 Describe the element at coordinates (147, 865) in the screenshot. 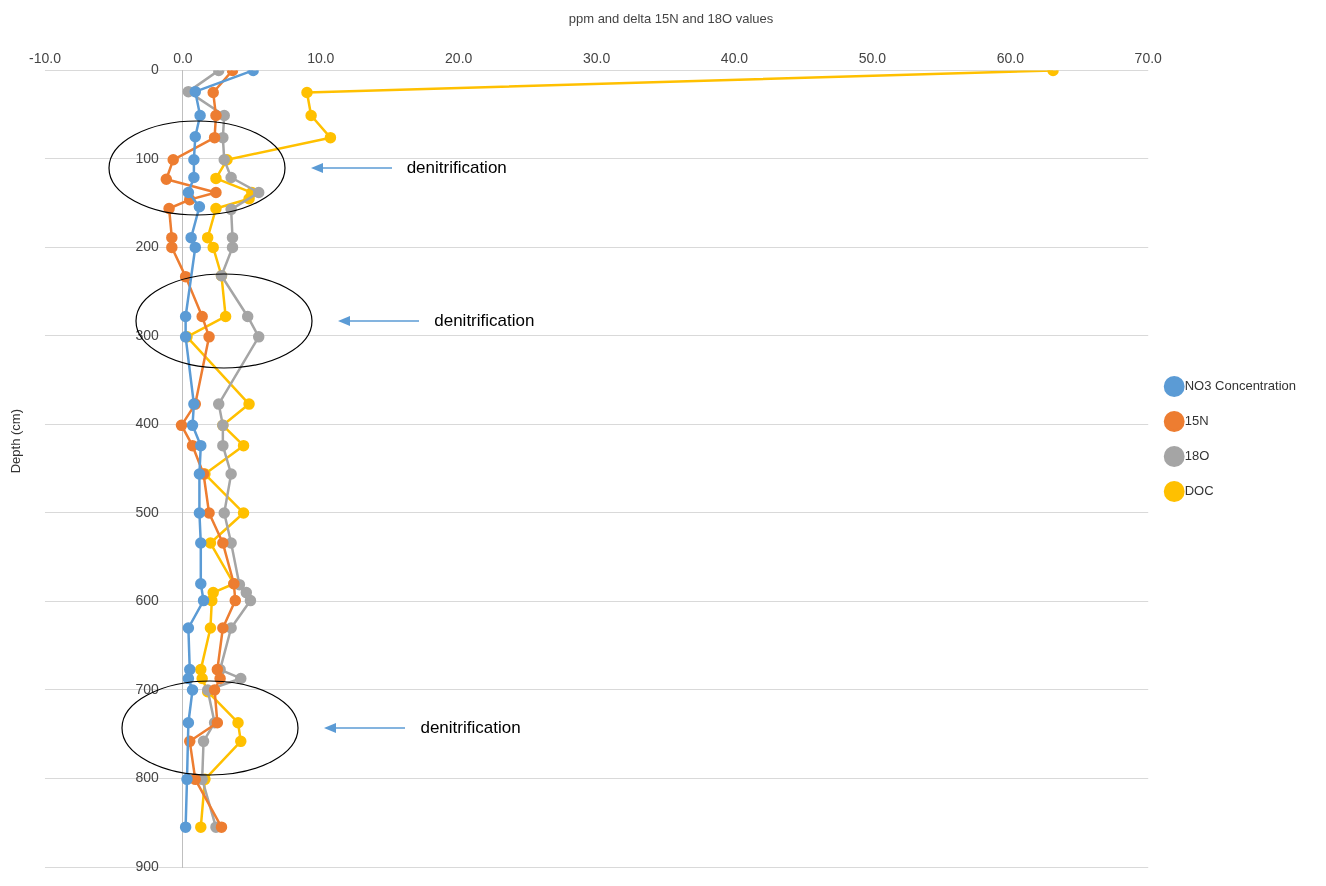

I see `y-tick-label: 900` at that location.